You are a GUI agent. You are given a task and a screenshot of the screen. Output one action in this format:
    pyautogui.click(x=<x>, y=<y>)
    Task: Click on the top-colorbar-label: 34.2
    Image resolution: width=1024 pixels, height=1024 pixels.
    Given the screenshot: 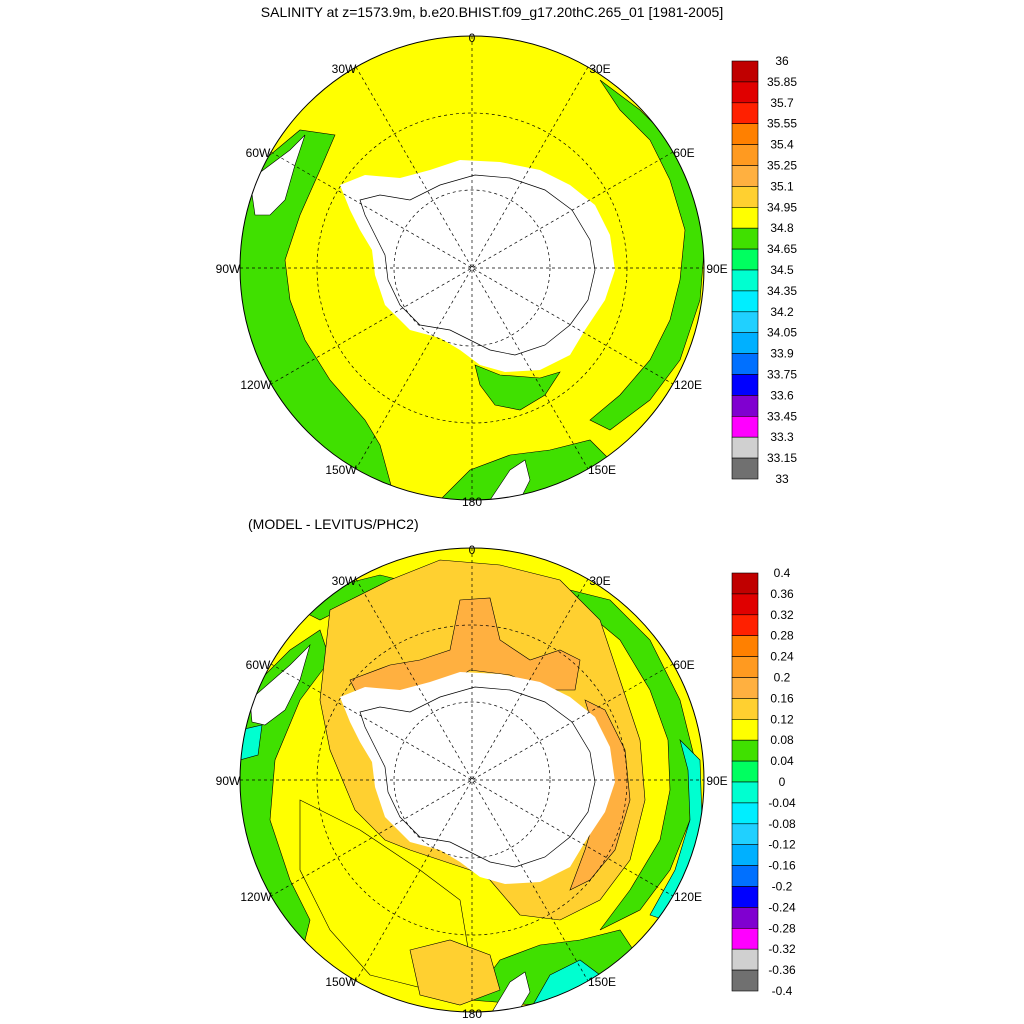 What is the action you would take?
    pyautogui.click(x=782, y=312)
    